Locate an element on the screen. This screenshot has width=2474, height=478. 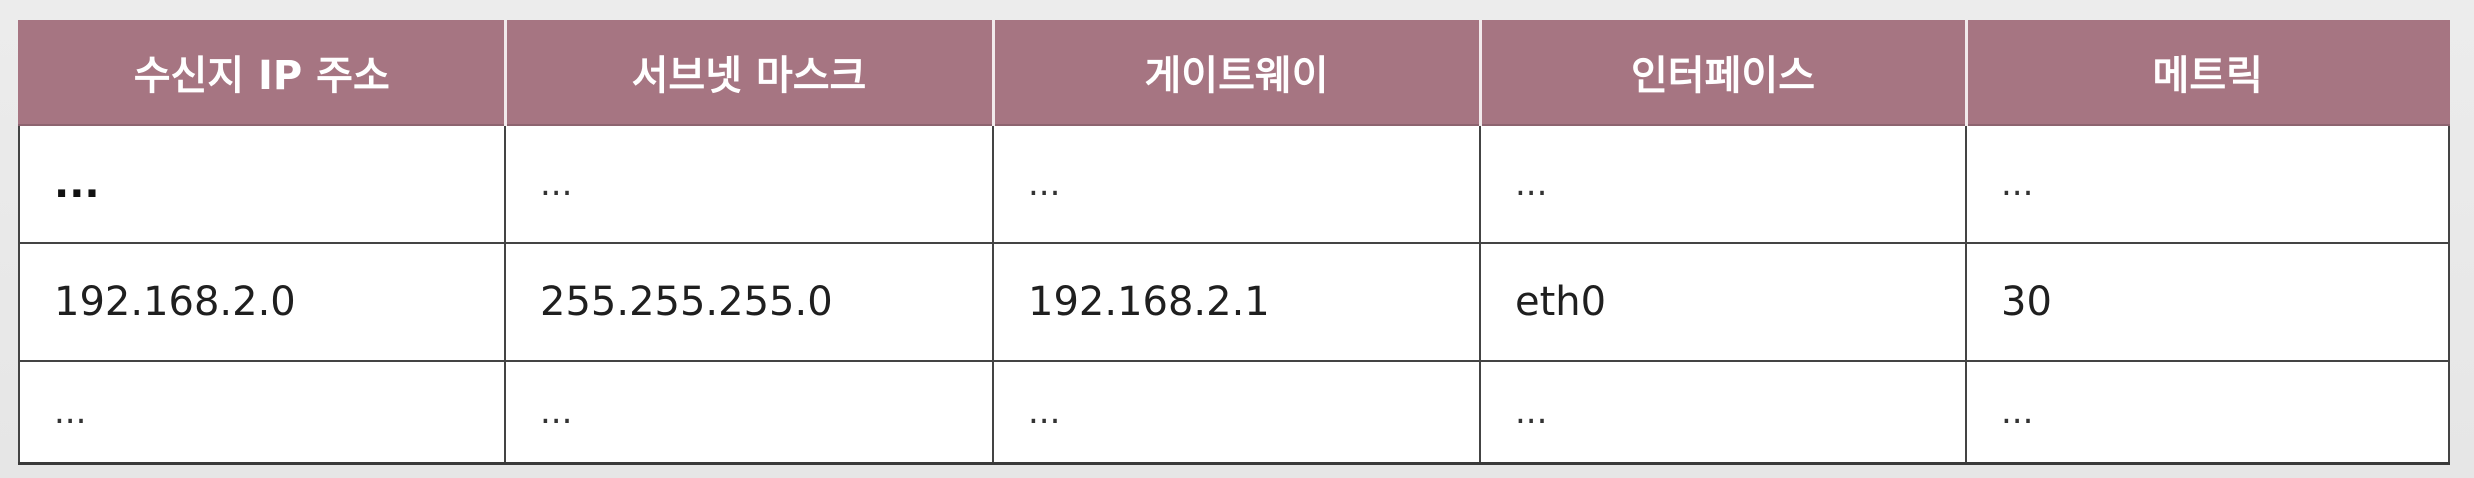
header-gateway: 게이트웨이 is located at coordinates (1236, 73).